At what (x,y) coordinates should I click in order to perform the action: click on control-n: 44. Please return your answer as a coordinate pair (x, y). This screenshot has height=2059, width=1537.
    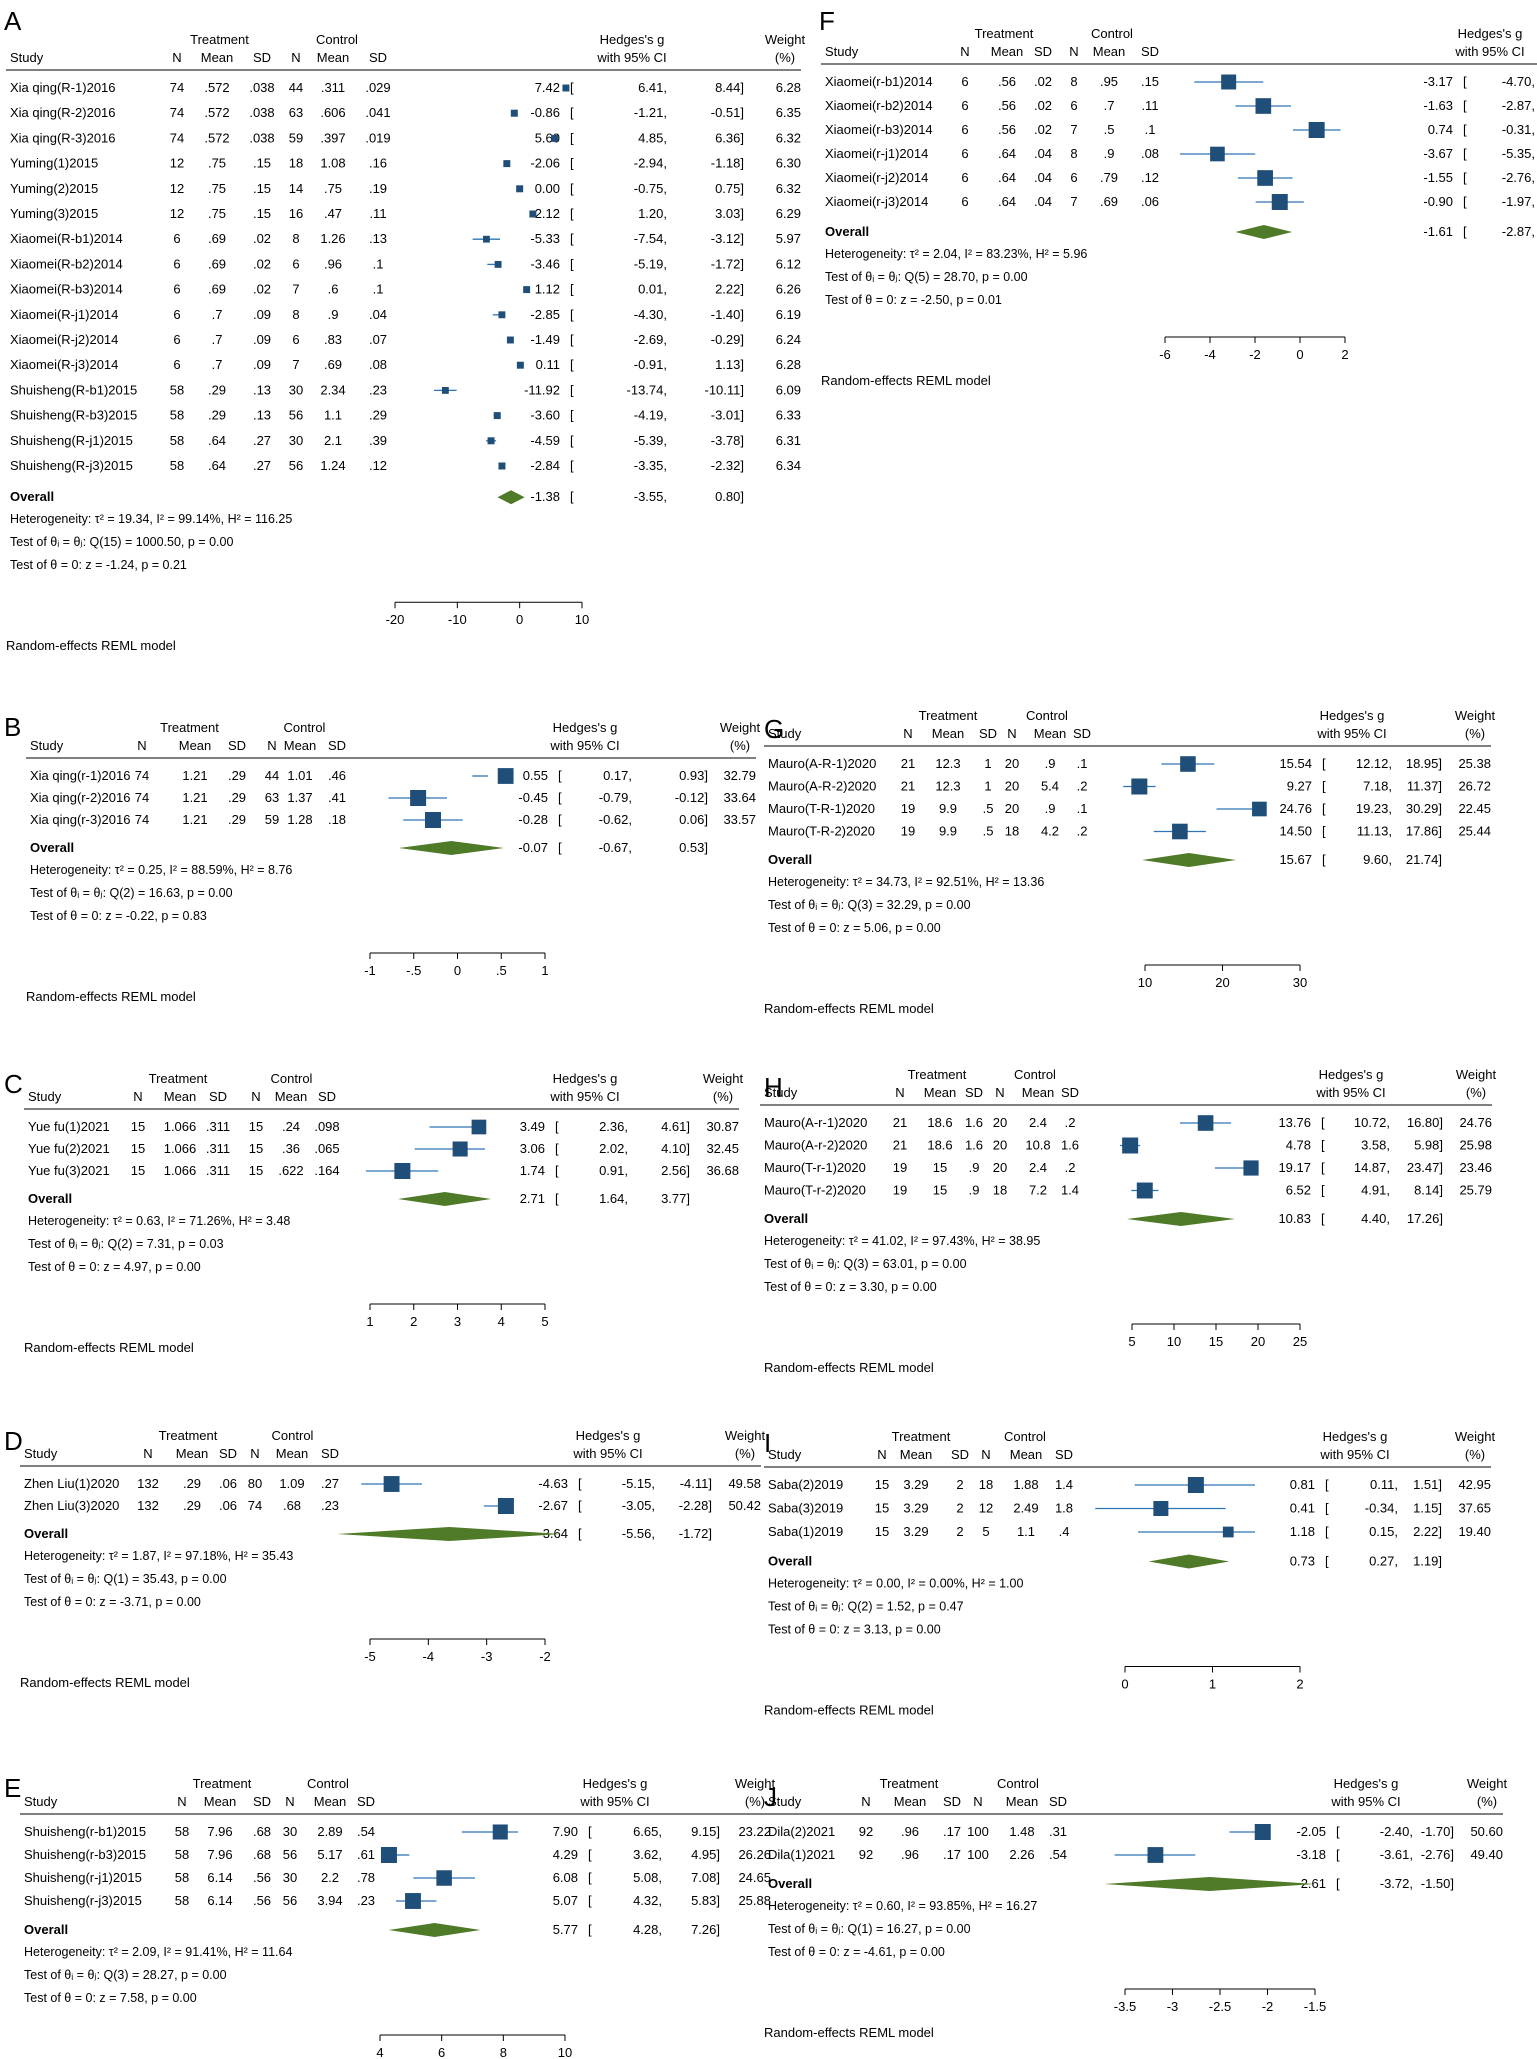
    Looking at the image, I should click on (296, 87).